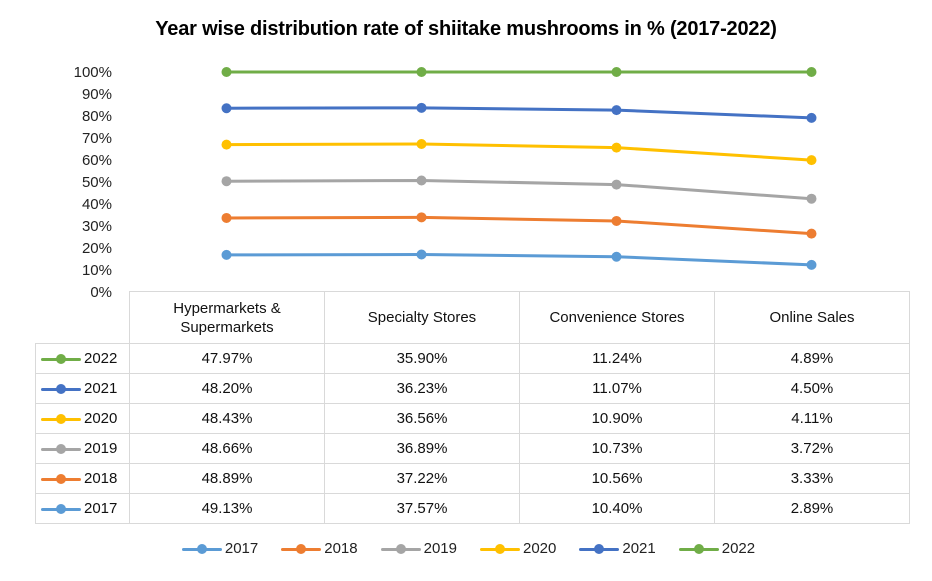  I want to click on legend-item-2017: 2017, so click(217, 548).